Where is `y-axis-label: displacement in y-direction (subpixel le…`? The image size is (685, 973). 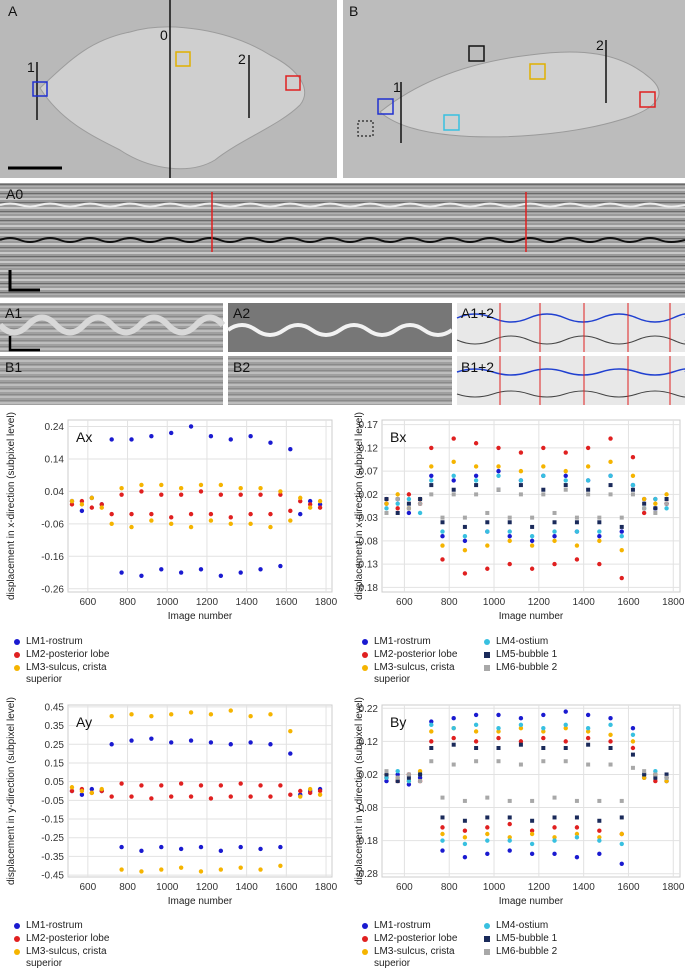 y-axis-label: displacement in y-direction (subpixel le… is located at coordinates (359, 791).